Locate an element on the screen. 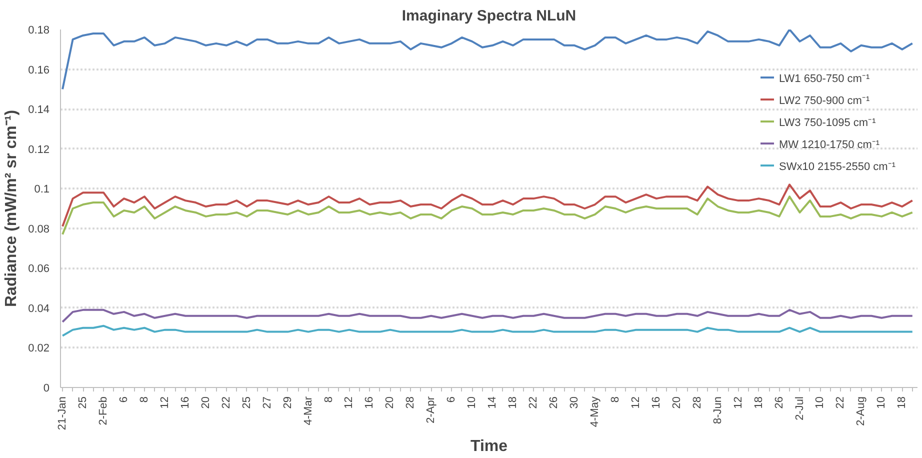 This screenshot has height=458, width=922. x-tick-label: 27 is located at coordinates (267, 402).